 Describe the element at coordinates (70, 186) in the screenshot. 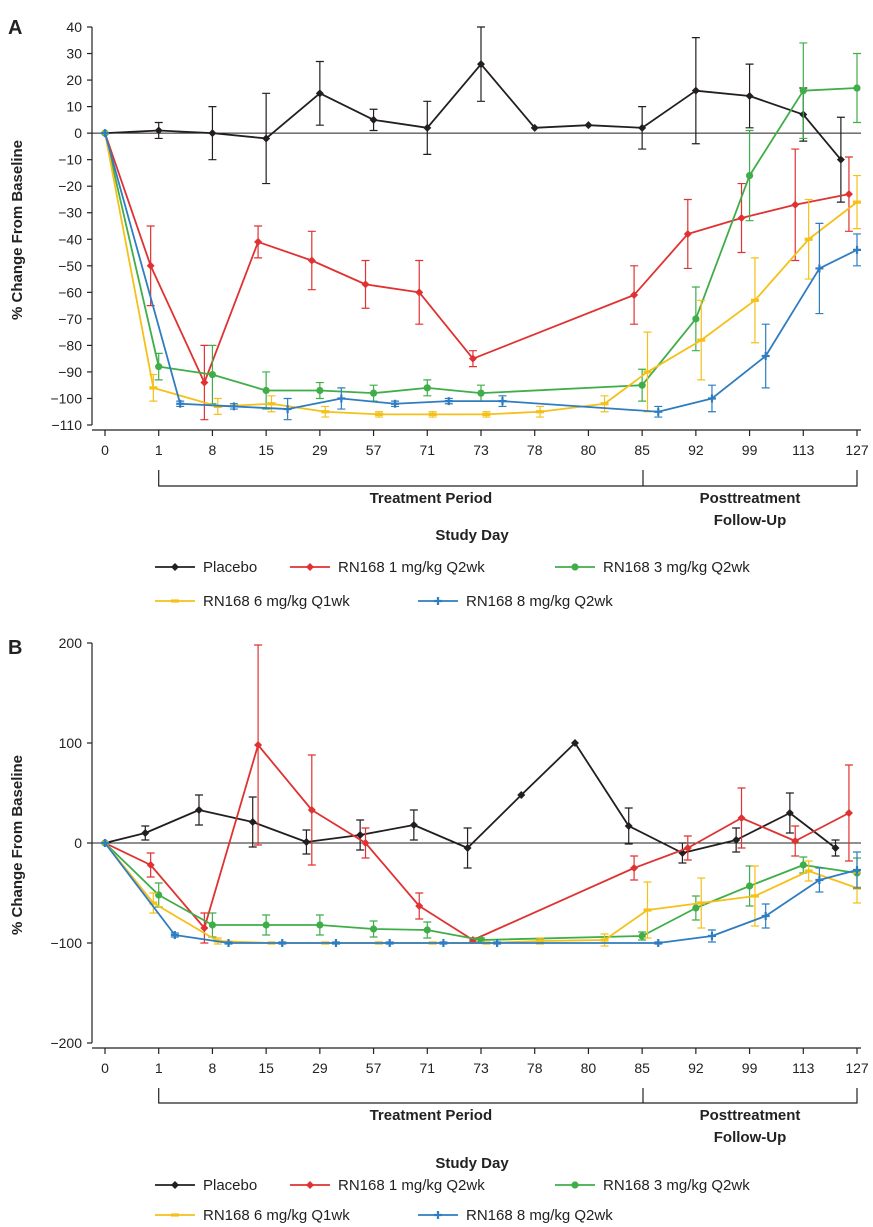

I see `y-tick-label: −20` at that location.